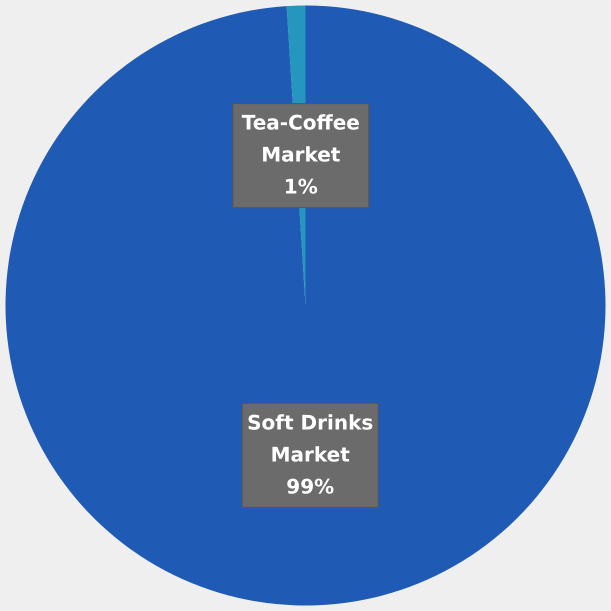 The width and height of the screenshot is (611, 611). What do you see at coordinates (301, 186) in the screenshot?
I see `data-label: 1%` at bounding box center [301, 186].